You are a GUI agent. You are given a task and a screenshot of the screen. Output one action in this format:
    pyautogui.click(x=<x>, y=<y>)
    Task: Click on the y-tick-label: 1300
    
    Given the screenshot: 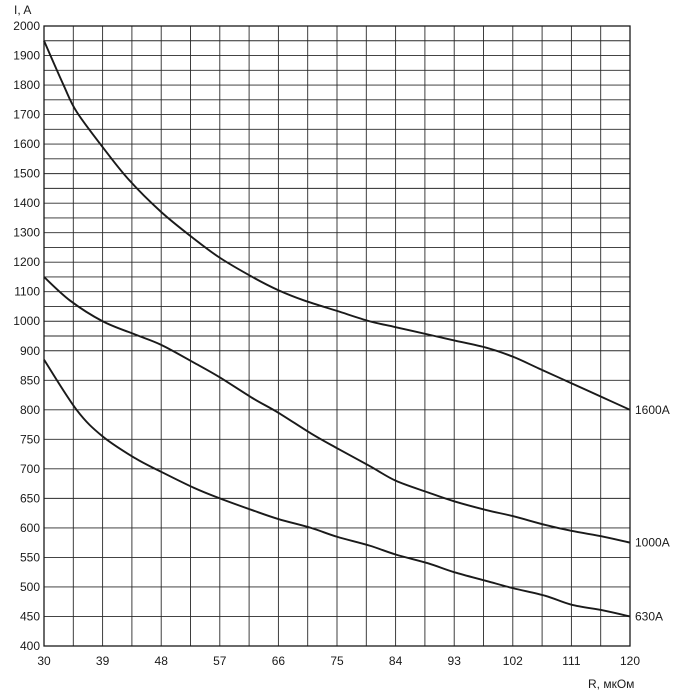 What is the action you would take?
    pyautogui.click(x=26, y=233)
    